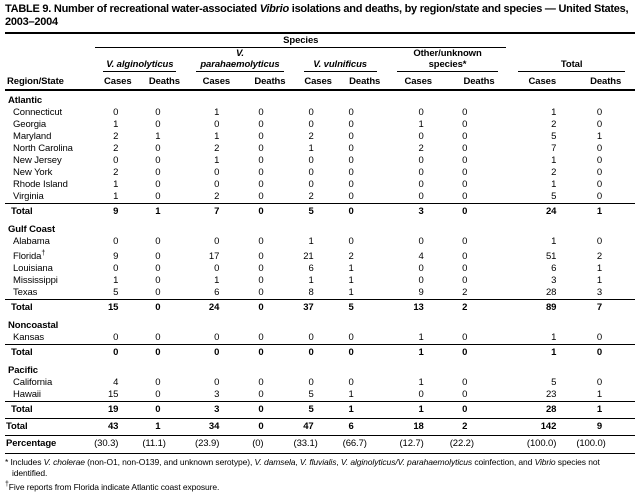 The height and width of the screenshot is (493, 640). Describe the element at coordinates (320, 173) in the screenshot. I see `table-row: New York 2 0 0 0 0 0 0 0 2 0` at that location.